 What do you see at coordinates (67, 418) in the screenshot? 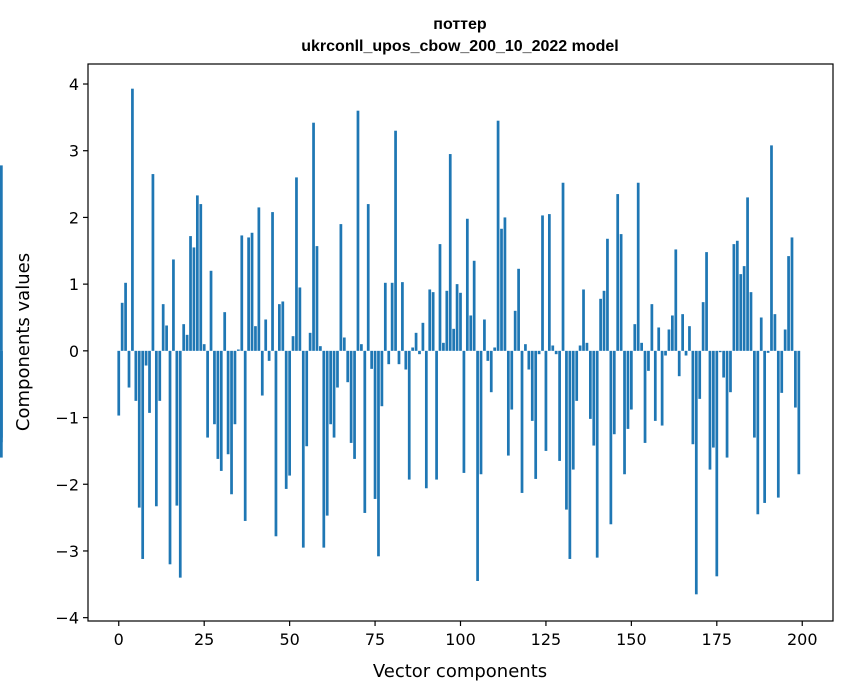
I see `y-tick-label: −1` at bounding box center [67, 418].